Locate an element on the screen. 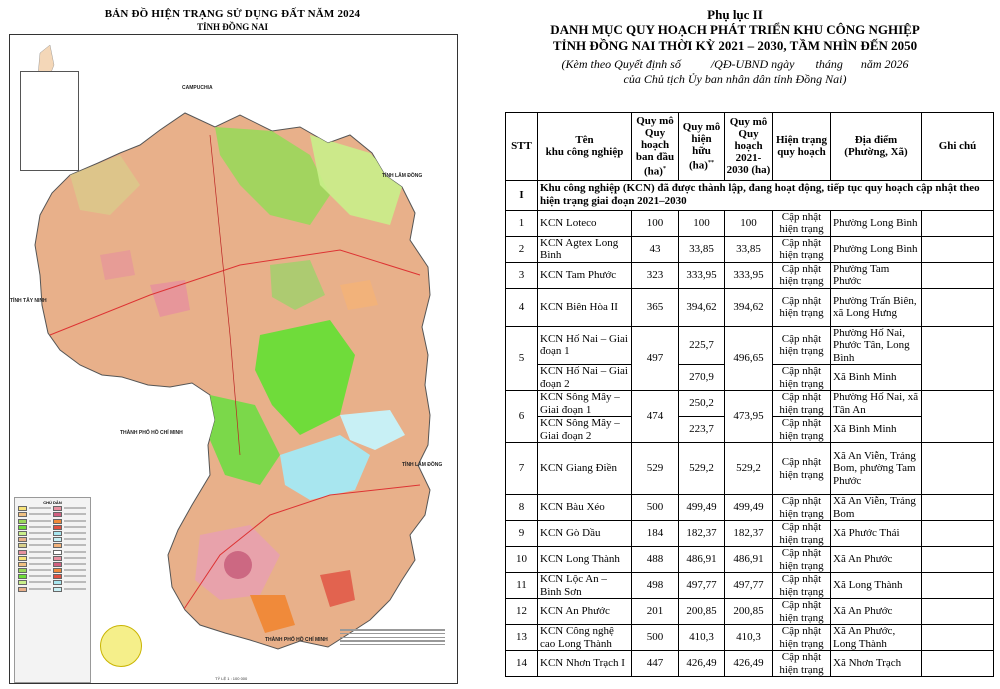  row-name: KCN Giang Điền is located at coordinates (584, 469).